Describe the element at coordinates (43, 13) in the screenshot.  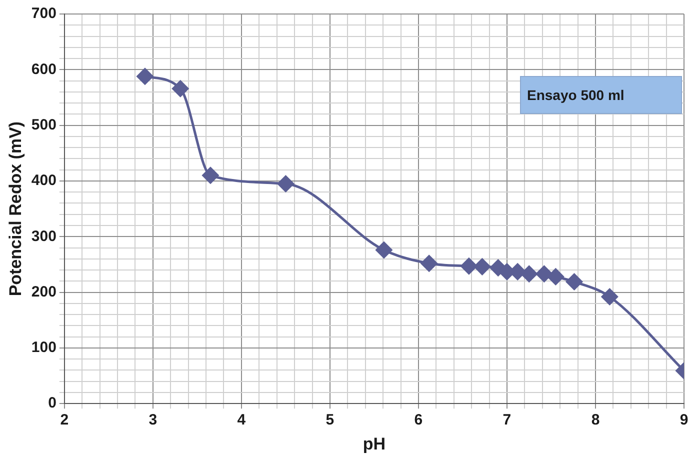
I see `y-tick-label: 700` at that location.